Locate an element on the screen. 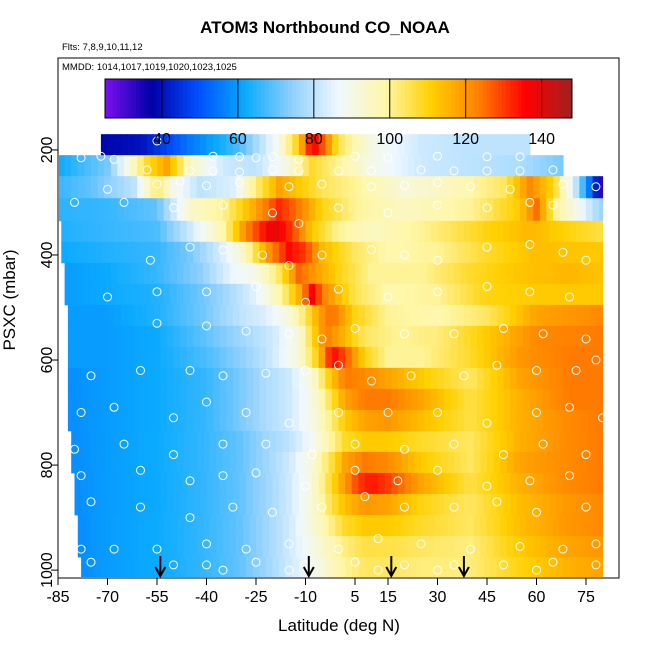 This screenshot has width=650, height=650. heatmap-row is located at coordinates (335, 420).